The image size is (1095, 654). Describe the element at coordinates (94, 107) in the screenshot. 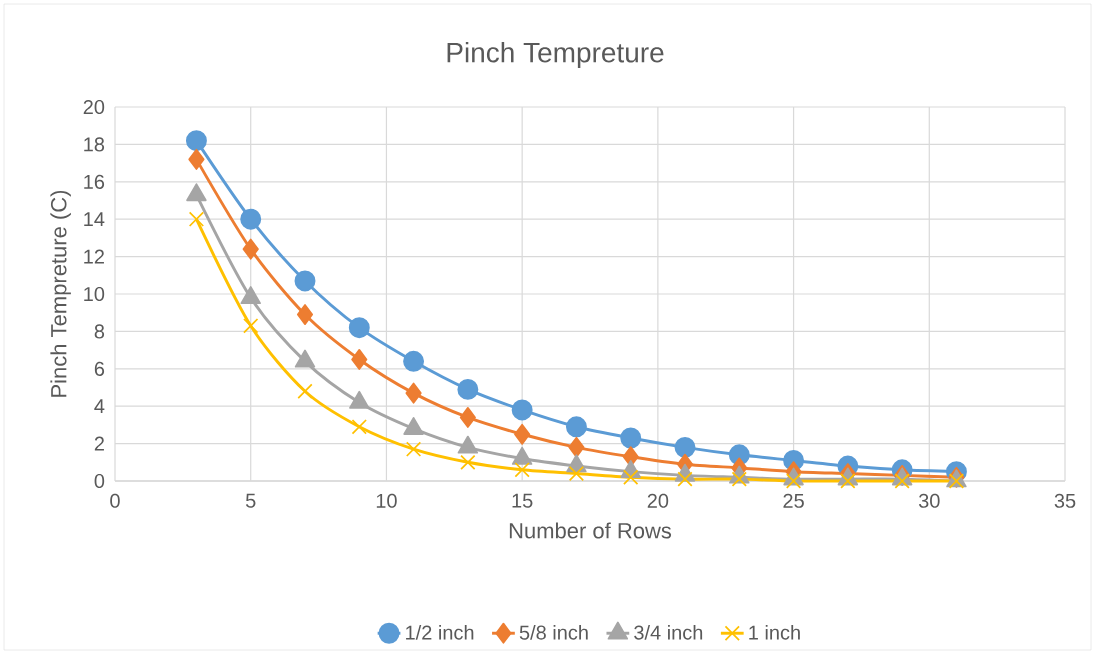

I see `y-tick-label: 20` at that location.